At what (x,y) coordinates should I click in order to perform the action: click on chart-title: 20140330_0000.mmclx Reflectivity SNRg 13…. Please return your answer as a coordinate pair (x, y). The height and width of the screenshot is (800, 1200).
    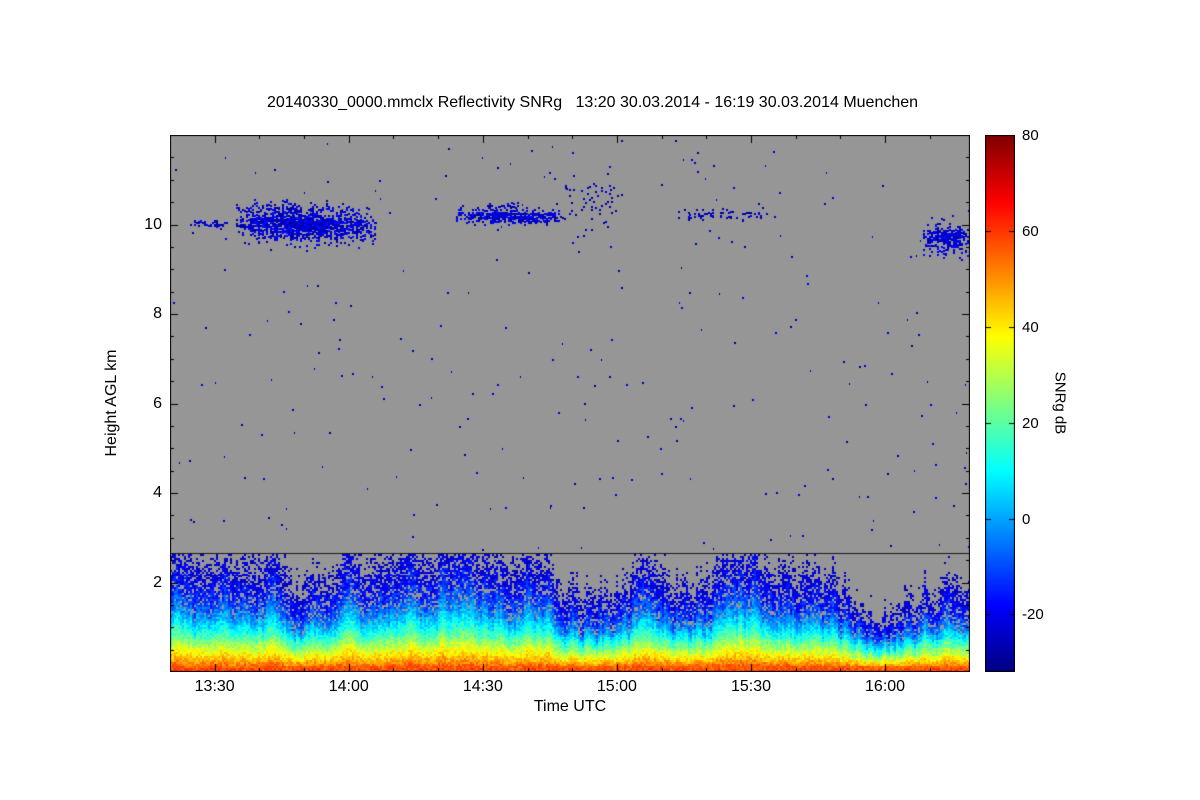
    Looking at the image, I should click on (592, 102).